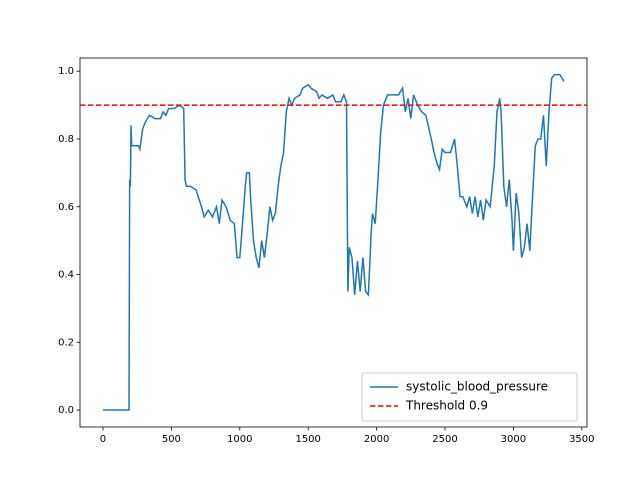 The image size is (640, 480). What do you see at coordinates (66, 275) in the screenshot?
I see `y-tick-label: 0.4` at bounding box center [66, 275].